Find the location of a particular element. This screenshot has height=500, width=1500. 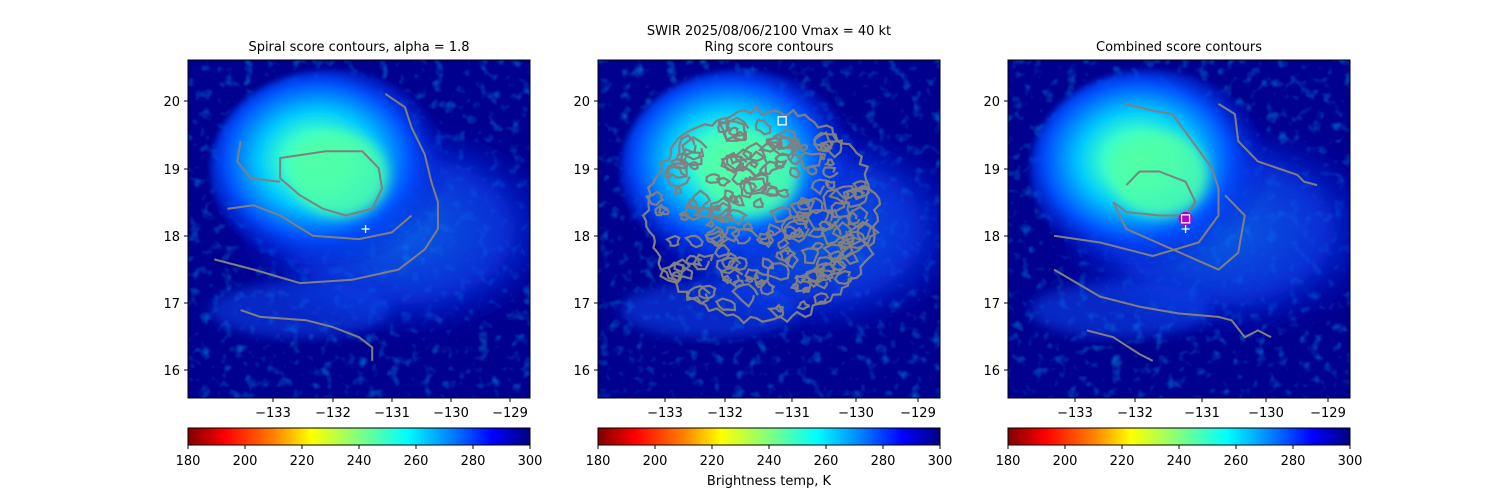

center-plus-marker is located at coordinates (365, 229).